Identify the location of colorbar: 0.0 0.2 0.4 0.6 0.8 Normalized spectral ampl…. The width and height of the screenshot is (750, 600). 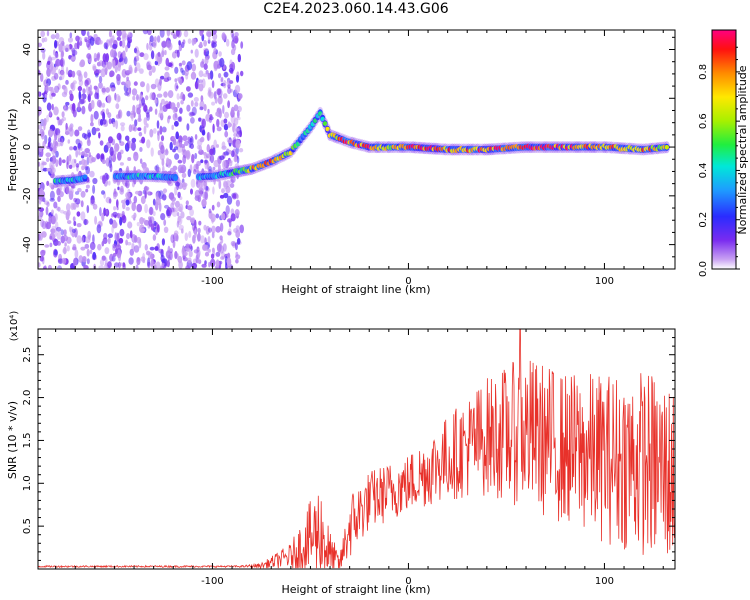
(723, 153).